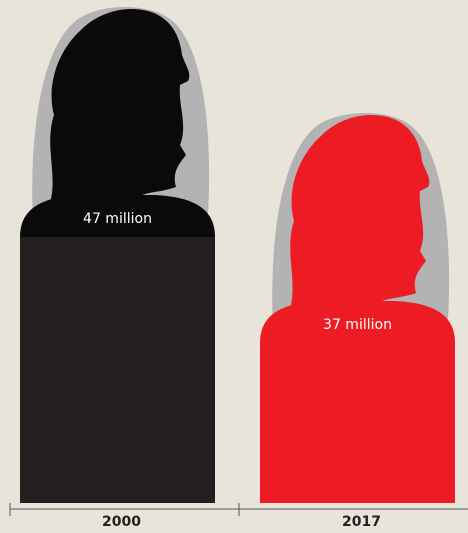 The height and width of the screenshot is (533, 468). What do you see at coordinates (117, 219) in the screenshot?
I see `value-label: 47 million` at bounding box center [117, 219].